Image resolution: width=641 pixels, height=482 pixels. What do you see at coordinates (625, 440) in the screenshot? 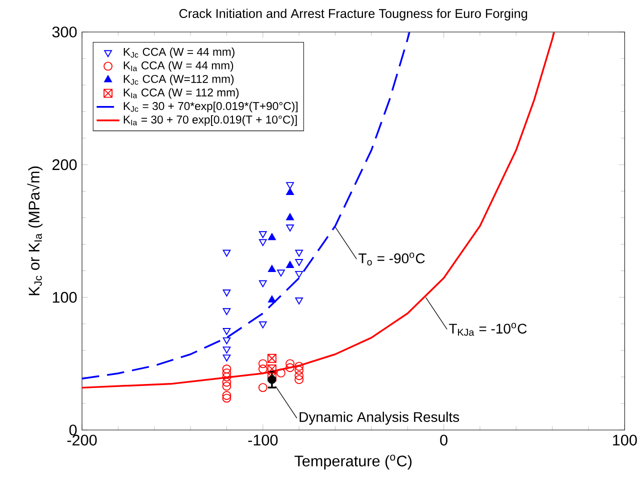
I see `x-tick-label: 100` at bounding box center [625, 440].